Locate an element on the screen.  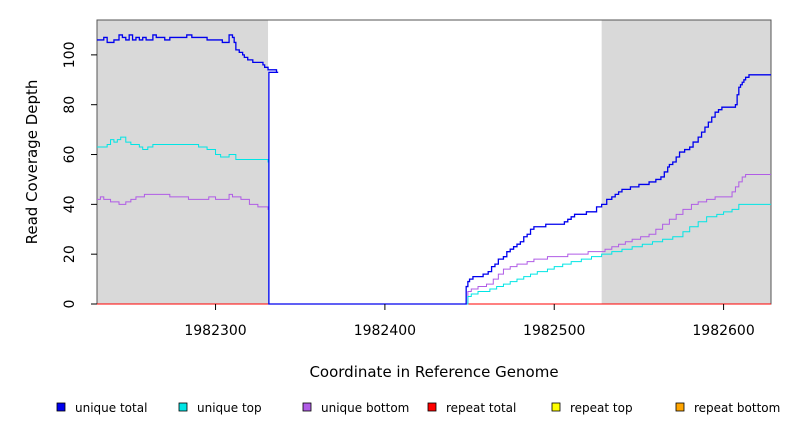
legend-label: unique bottom is located at coordinates (365, 408).